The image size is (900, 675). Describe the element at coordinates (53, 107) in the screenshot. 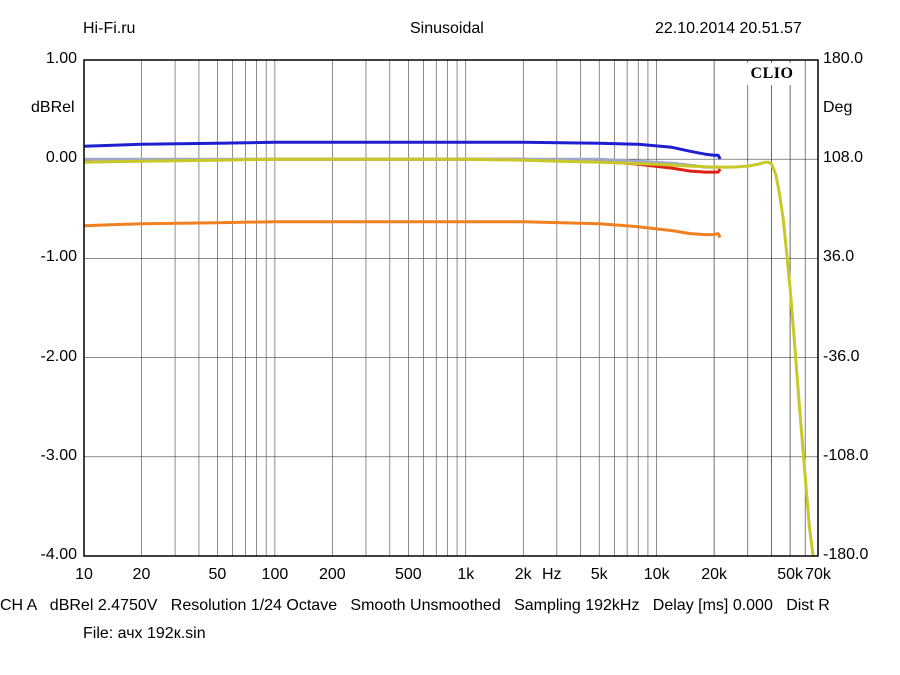

I see `y-axis-label: dBRel` at that location.